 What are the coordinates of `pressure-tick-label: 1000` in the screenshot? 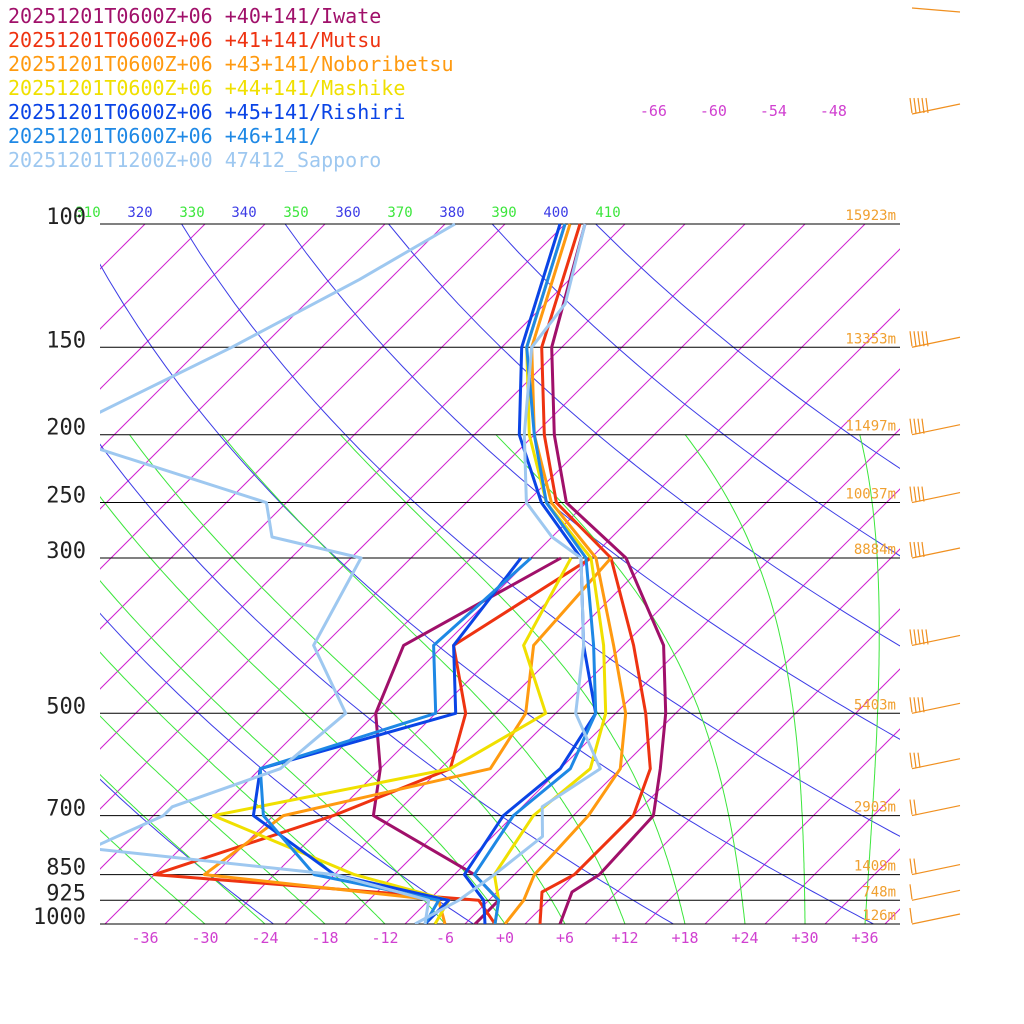 It's located at (59, 917).